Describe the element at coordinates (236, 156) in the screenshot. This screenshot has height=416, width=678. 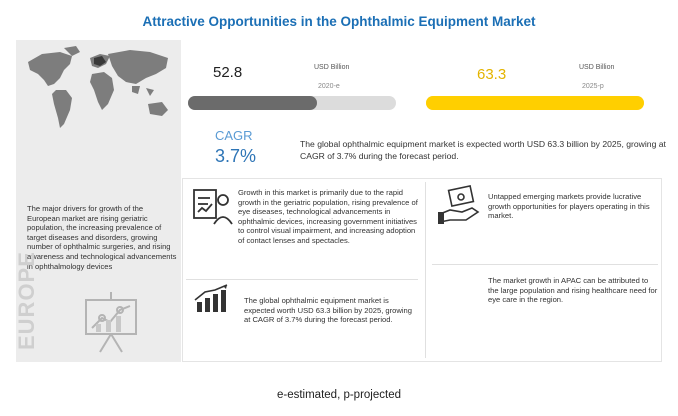
I see `cagr-value: 3.7%` at that location.